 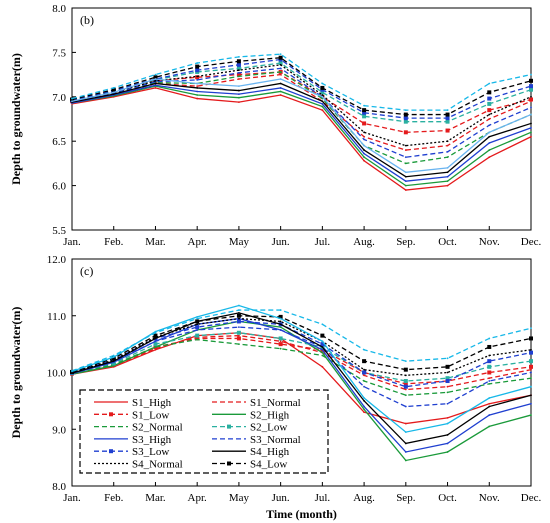 What do you see at coordinates (16, 373) in the screenshot?
I see `y-axis-label: Depth to groundwater(m)` at bounding box center [16, 373].